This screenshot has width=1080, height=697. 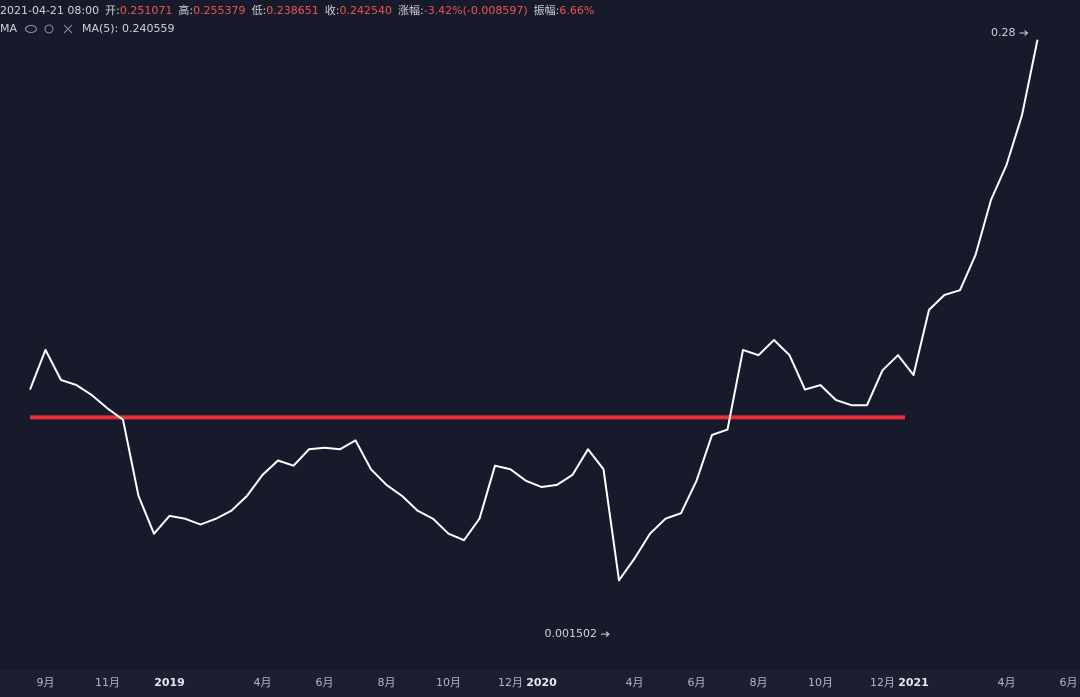 What do you see at coordinates (8, 28) in the screenshot?
I see `indicator-name: MA` at bounding box center [8, 28].